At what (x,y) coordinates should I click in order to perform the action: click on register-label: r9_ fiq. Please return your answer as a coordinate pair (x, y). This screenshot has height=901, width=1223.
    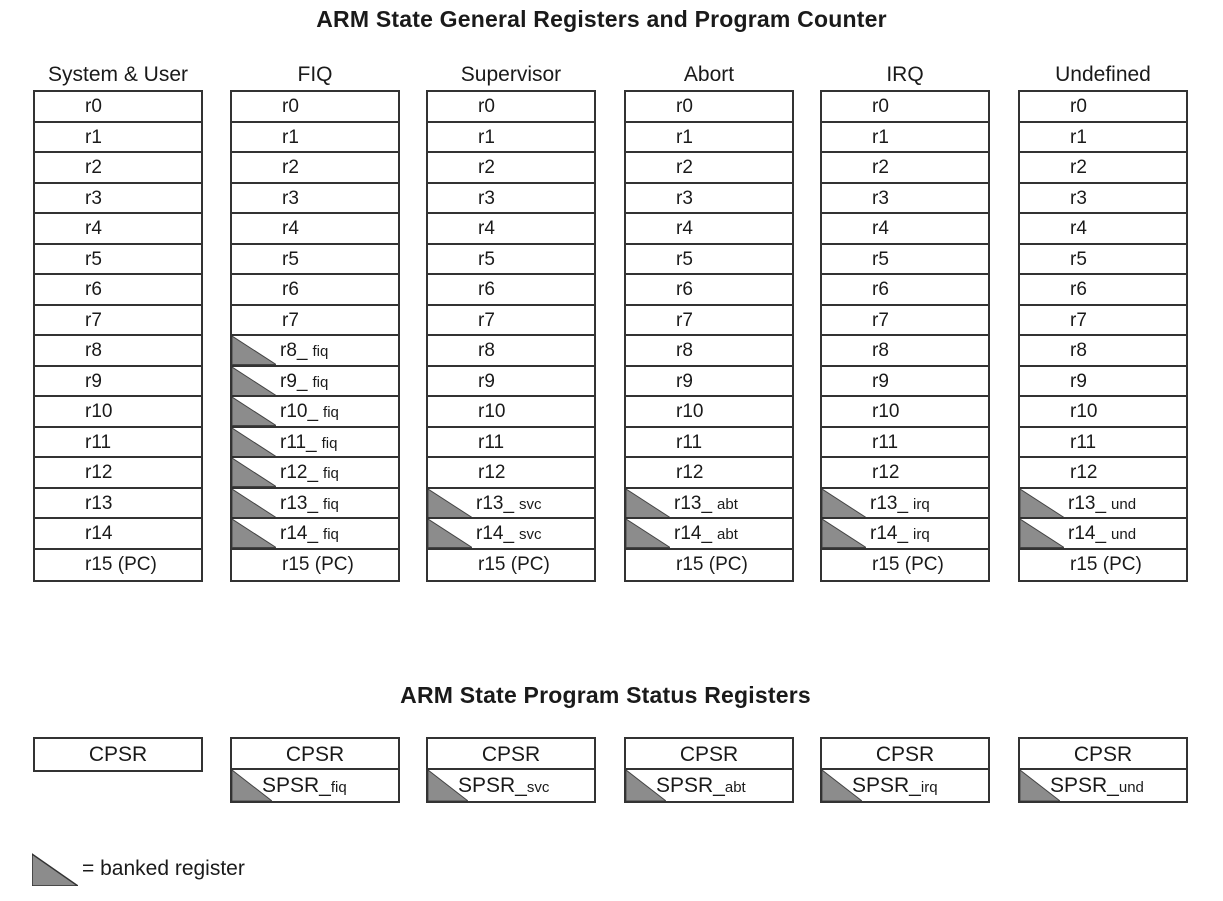
    Looking at the image, I should click on (304, 381).